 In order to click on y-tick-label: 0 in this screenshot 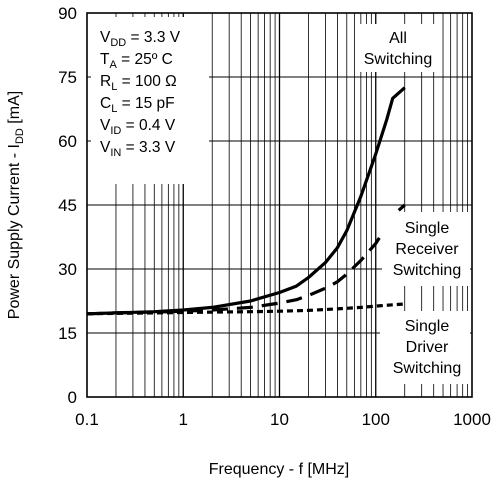, I will do `click(72, 397)`.